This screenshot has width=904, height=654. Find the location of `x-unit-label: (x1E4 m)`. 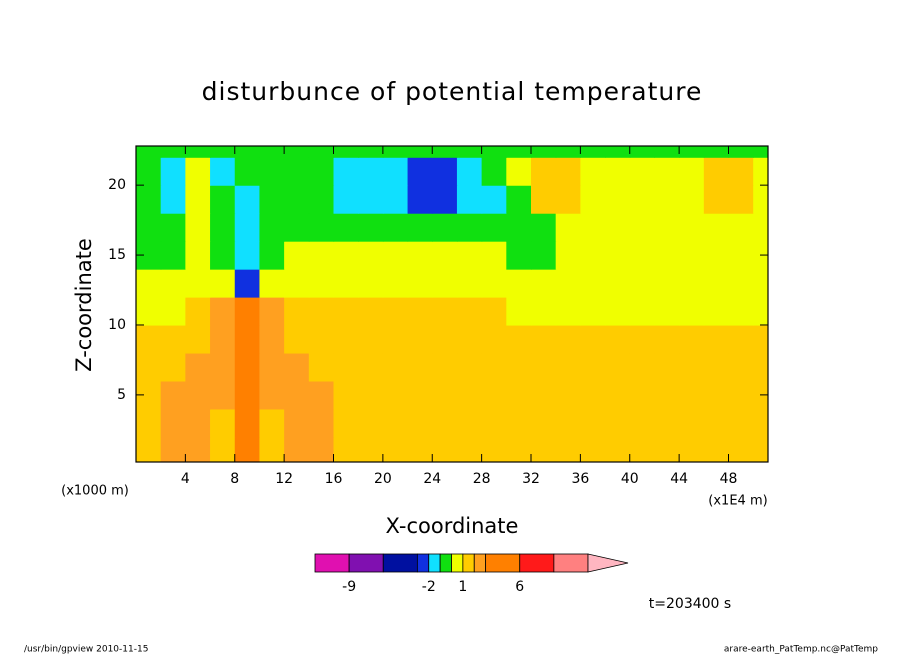

x-unit-label: (x1E4 m) is located at coordinates (737, 501).